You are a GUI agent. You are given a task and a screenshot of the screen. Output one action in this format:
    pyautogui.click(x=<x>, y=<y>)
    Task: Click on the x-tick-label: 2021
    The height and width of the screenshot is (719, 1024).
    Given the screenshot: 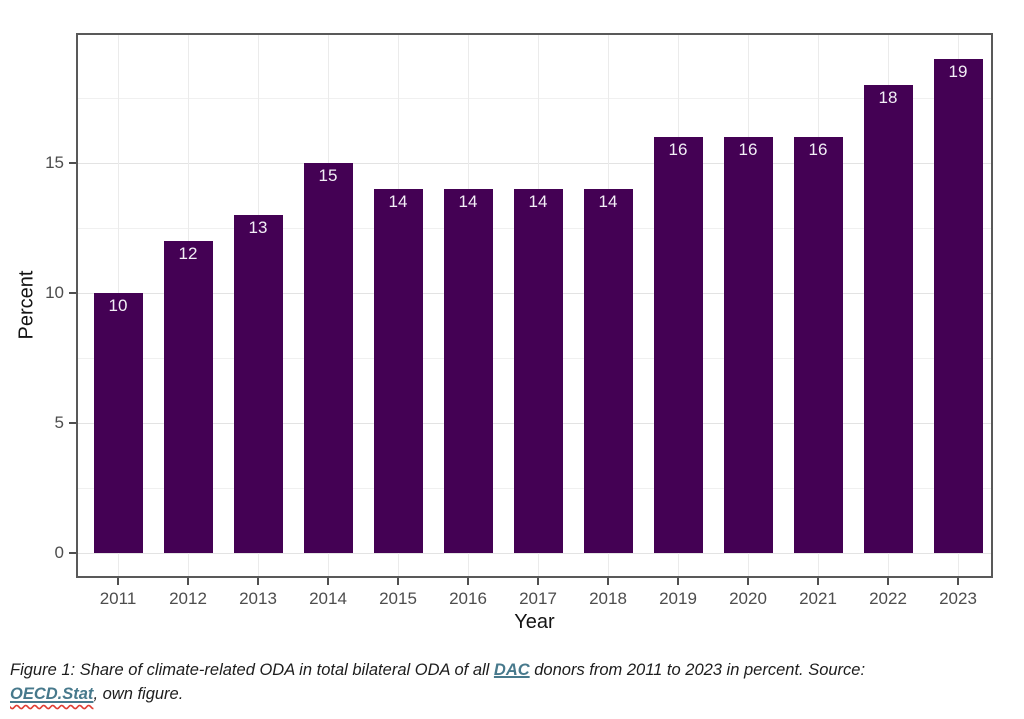 What is the action you would take?
    pyautogui.click(x=818, y=598)
    